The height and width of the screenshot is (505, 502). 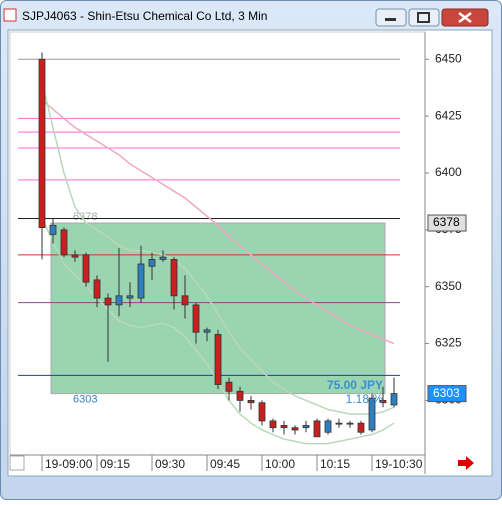 I want to click on minimize-button, so click(x=391, y=17).